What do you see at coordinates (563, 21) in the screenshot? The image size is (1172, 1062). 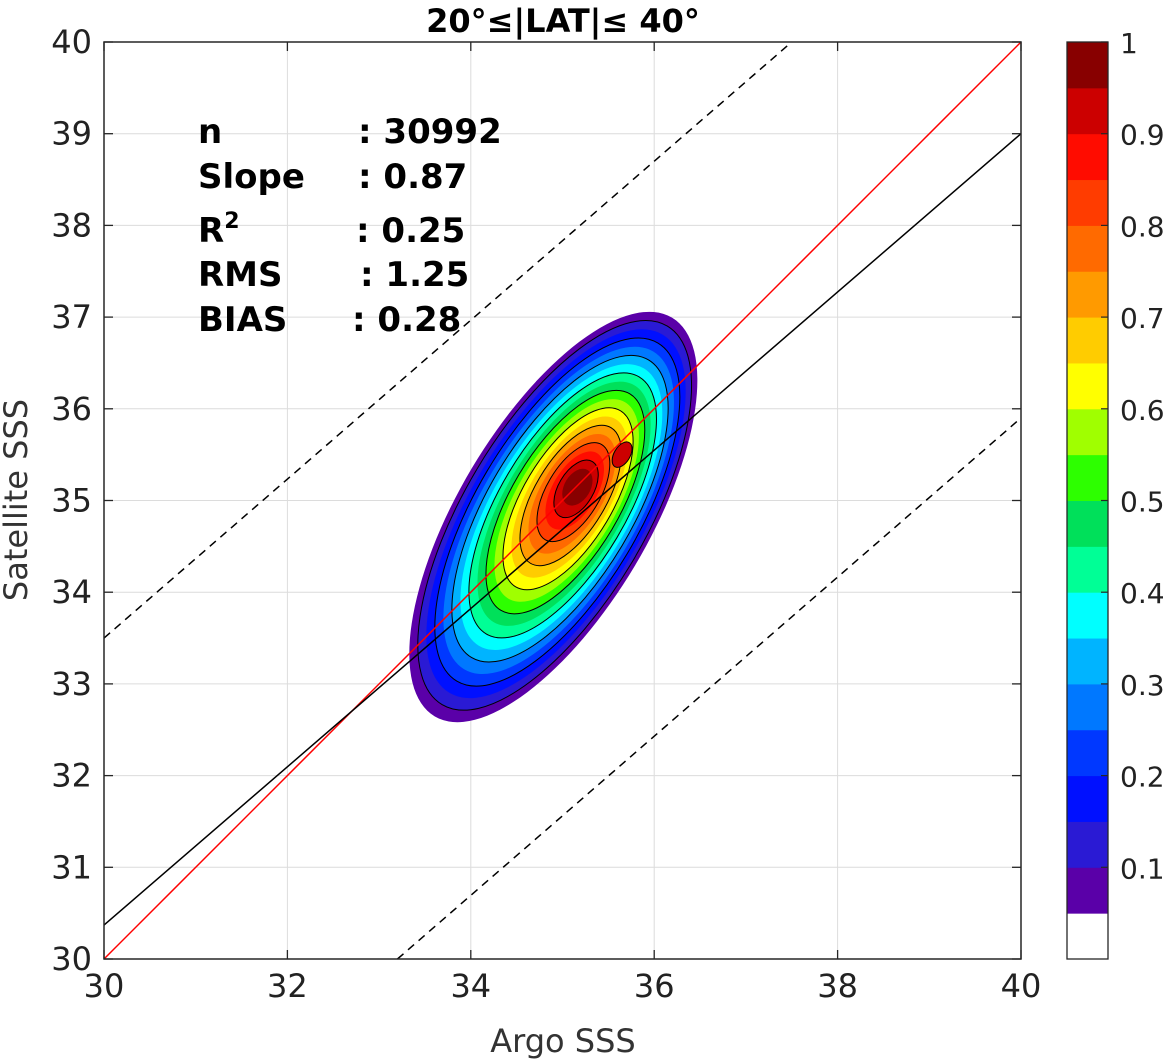 I see `chart-title: 20°≤|LAT|≤ 40°` at bounding box center [563, 21].